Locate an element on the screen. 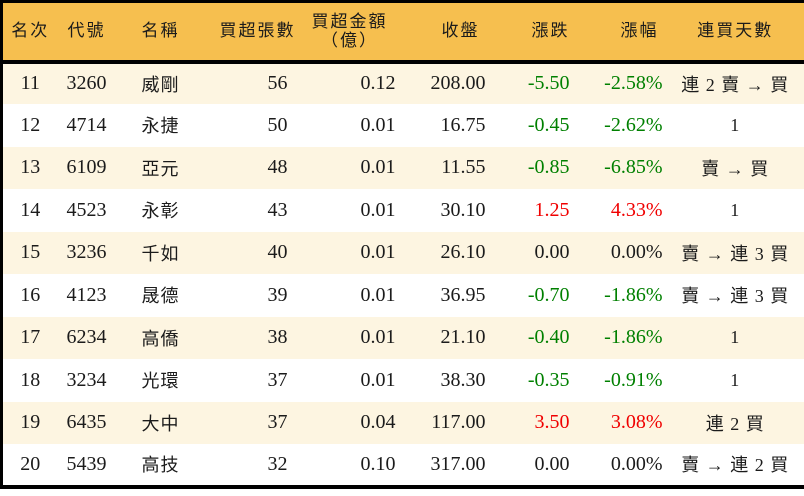 The image size is (804, 496). table-row: 18 3234 光環 37 0.01 38.30 -0.35 -0.91% 1 is located at coordinates (402, 380).